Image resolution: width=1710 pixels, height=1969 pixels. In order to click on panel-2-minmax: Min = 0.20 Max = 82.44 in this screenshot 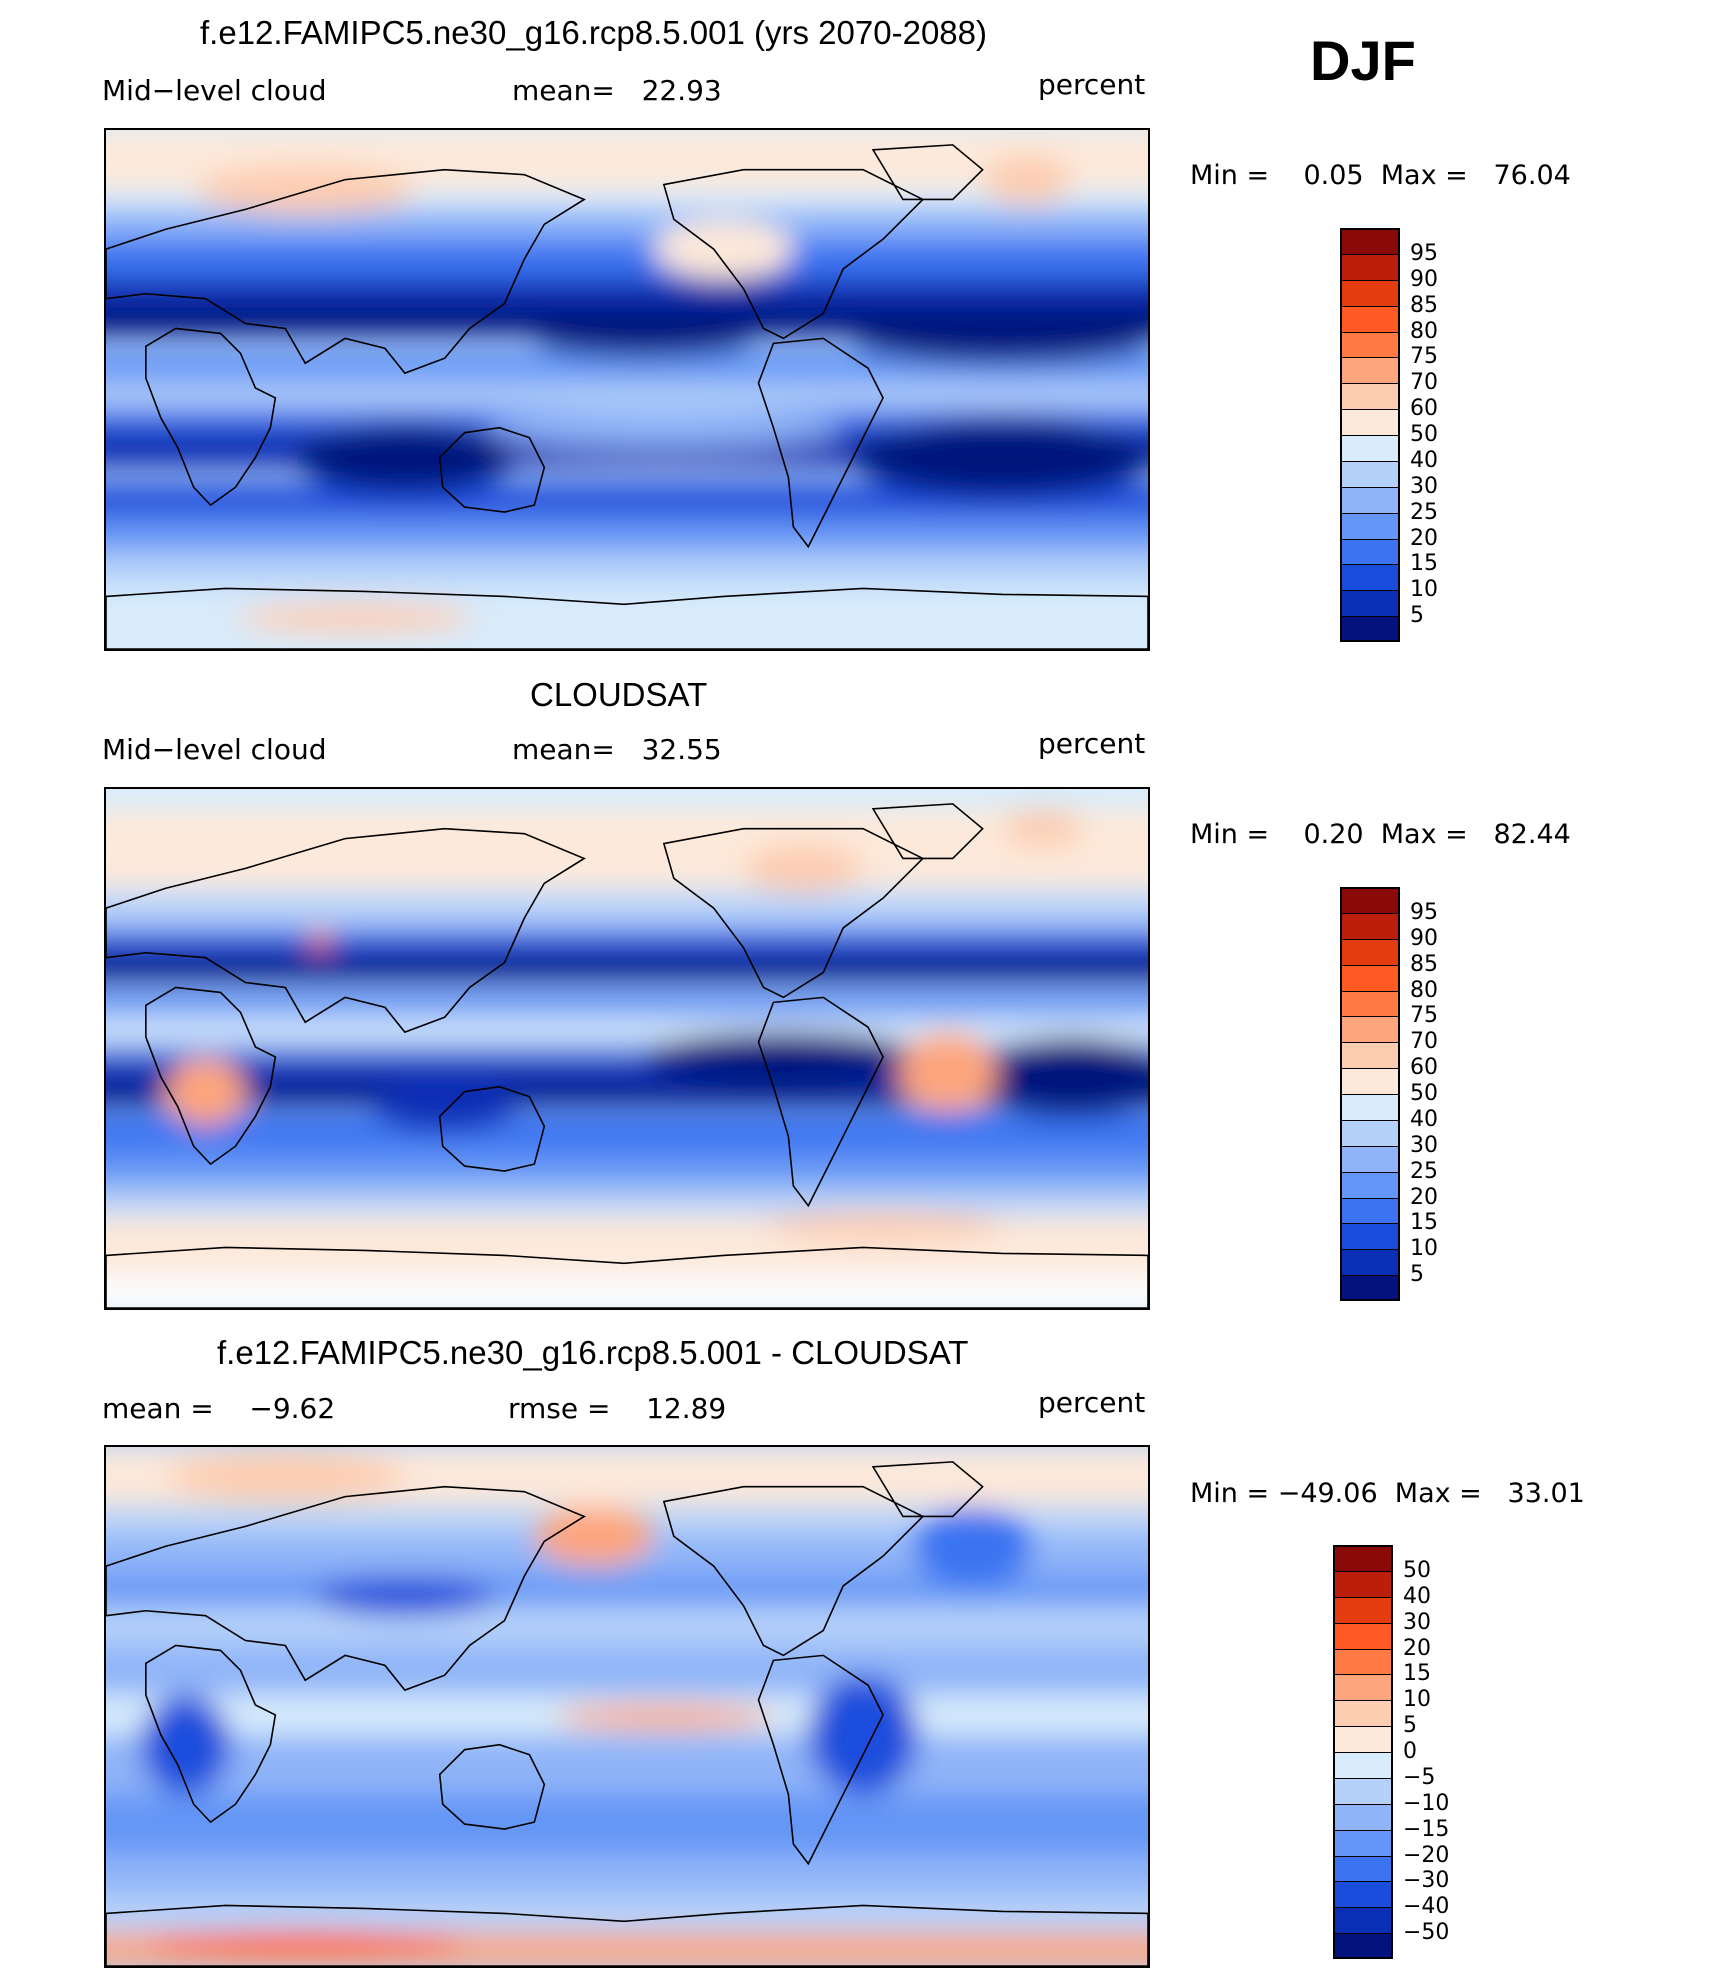, I will do `click(1380, 834)`.